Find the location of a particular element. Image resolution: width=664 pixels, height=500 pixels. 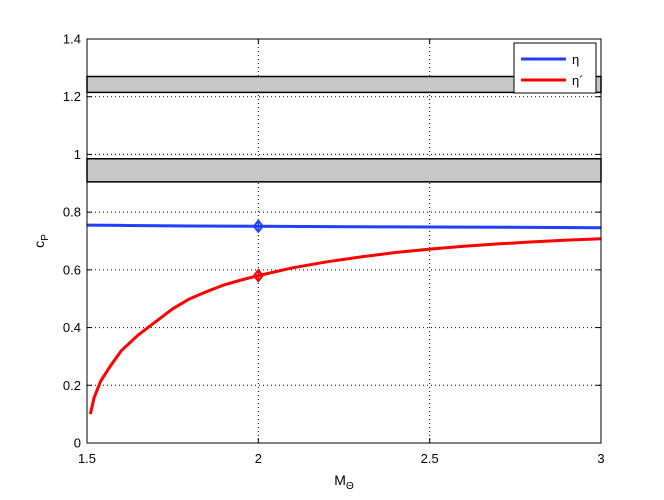

y-tick-label-5: 1 is located at coordinates (77, 154).